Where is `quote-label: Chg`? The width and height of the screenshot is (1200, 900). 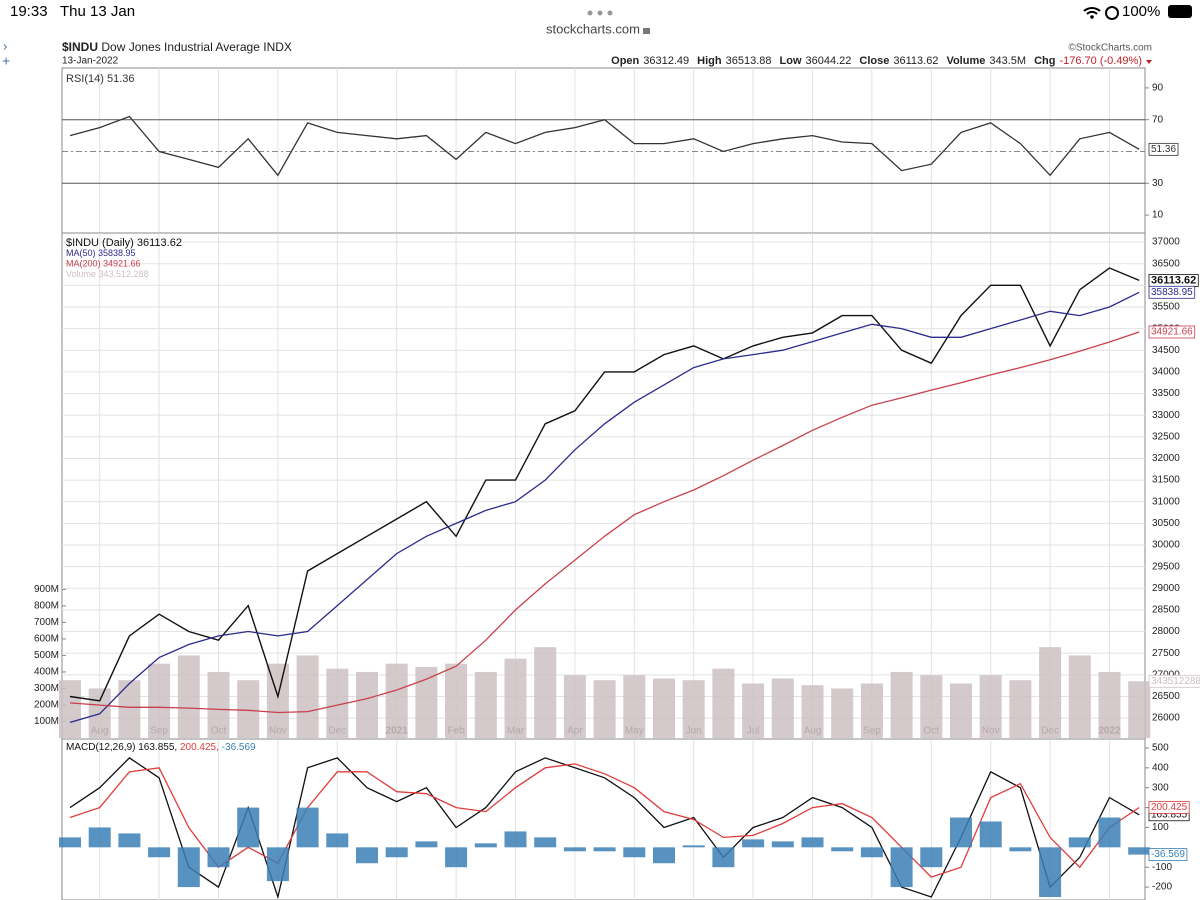 quote-label: Chg is located at coordinates (1044, 61).